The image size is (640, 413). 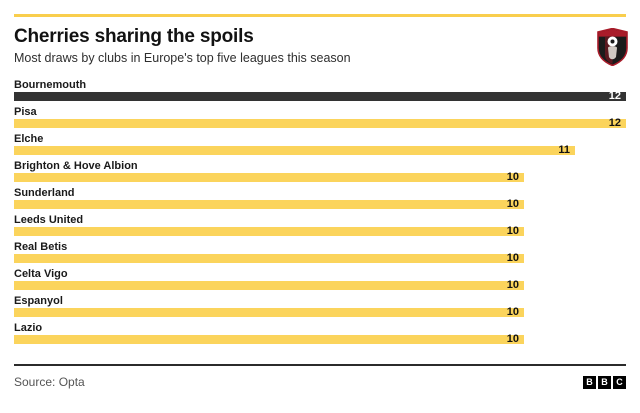 What do you see at coordinates (564, 150) in the screenshot?
I see `bar-value-label: 11` at bounding box center [564, 150].